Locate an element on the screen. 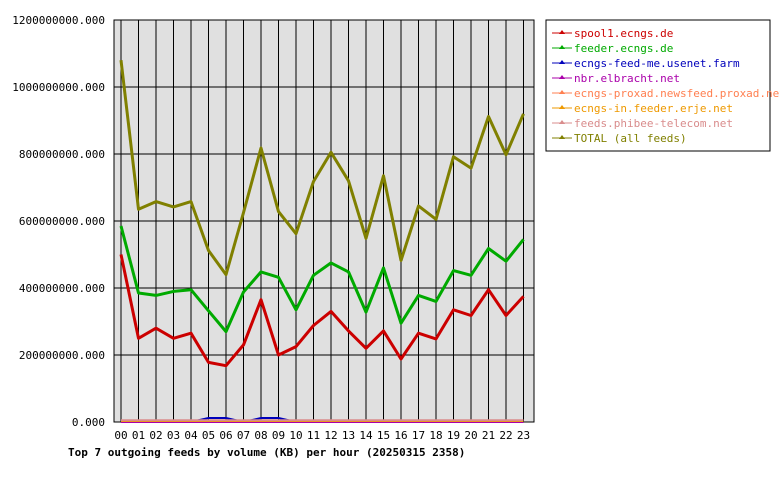  y-tick-label: 400000000.000 is located at coordinates (62, 288).